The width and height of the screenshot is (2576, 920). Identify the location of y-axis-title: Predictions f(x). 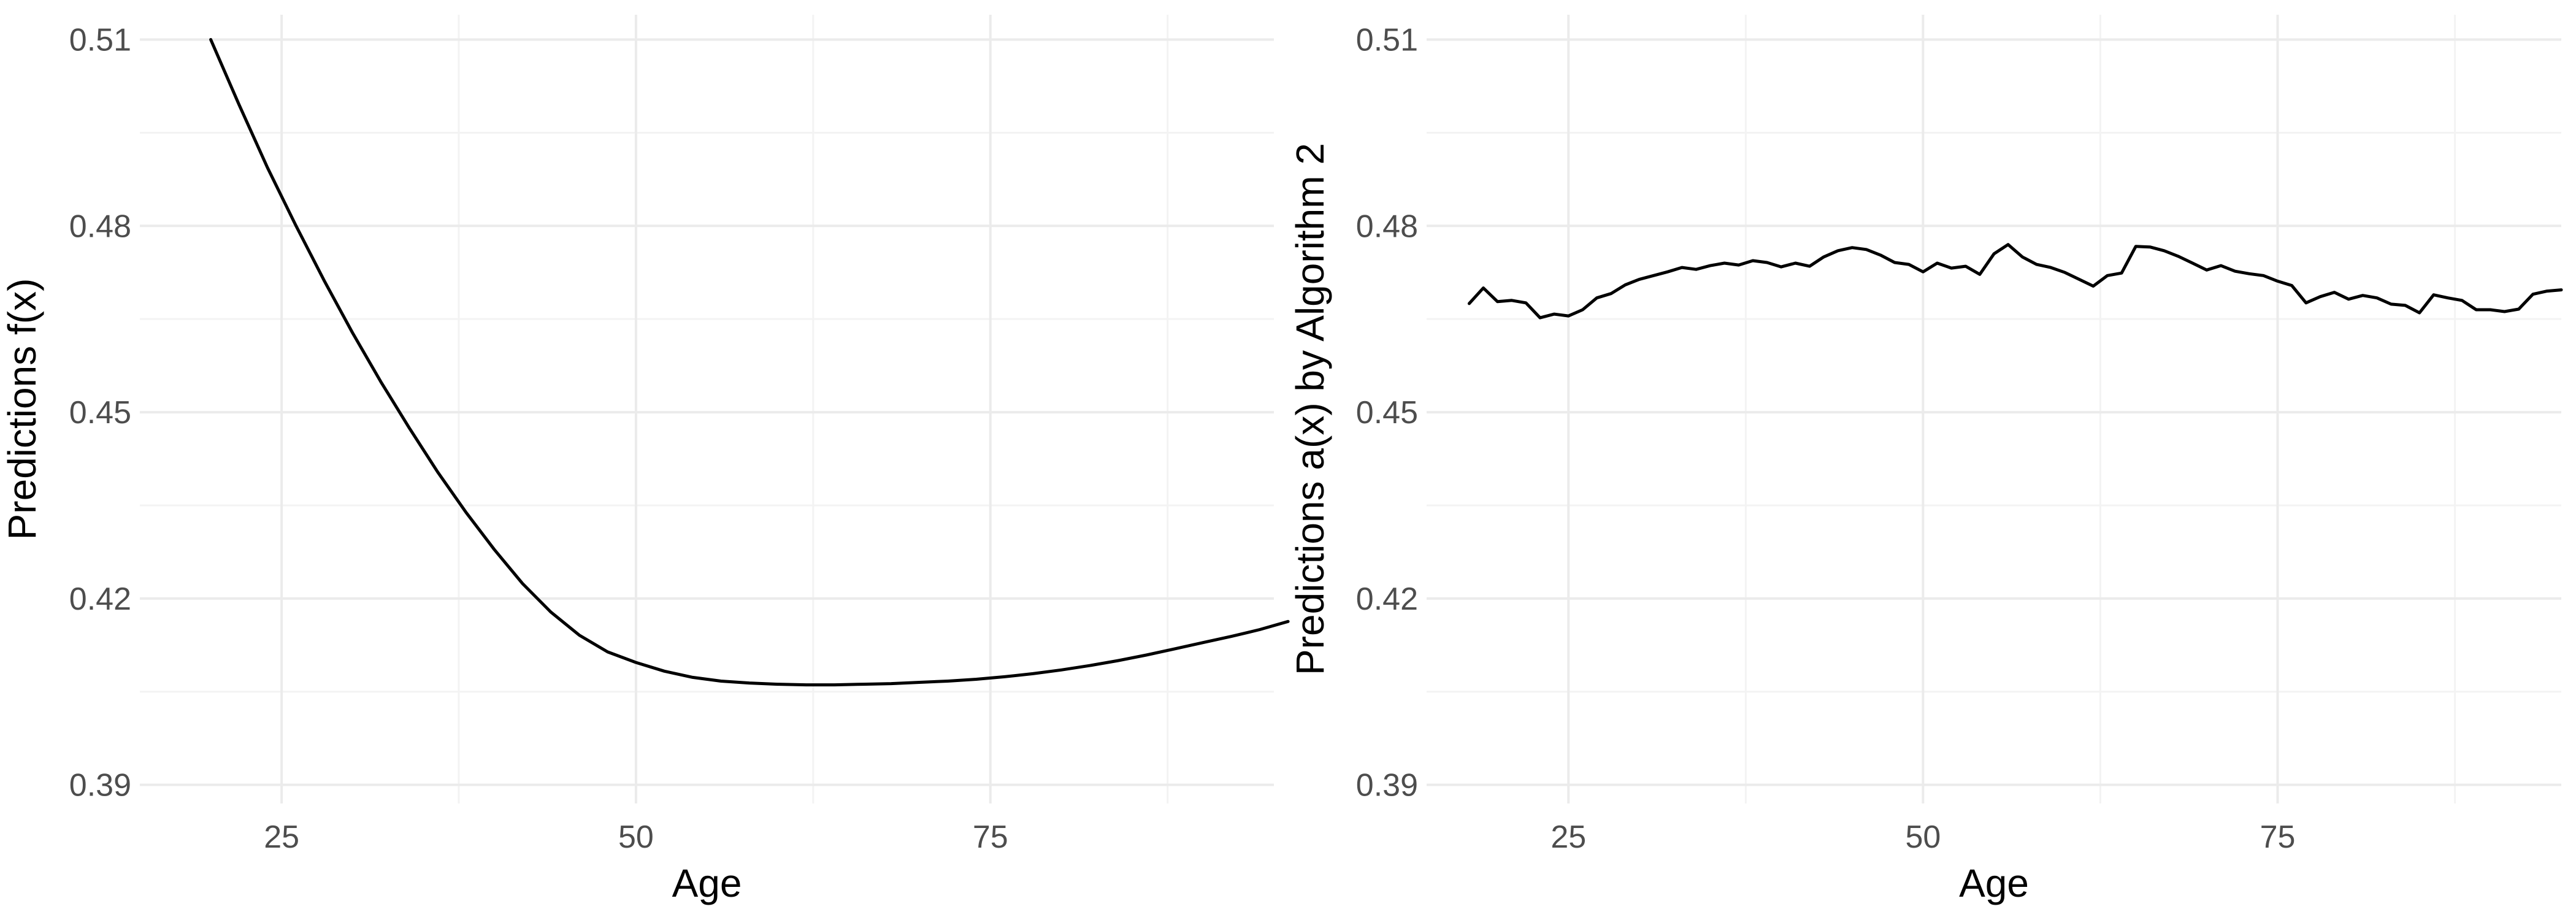
(22, 409).